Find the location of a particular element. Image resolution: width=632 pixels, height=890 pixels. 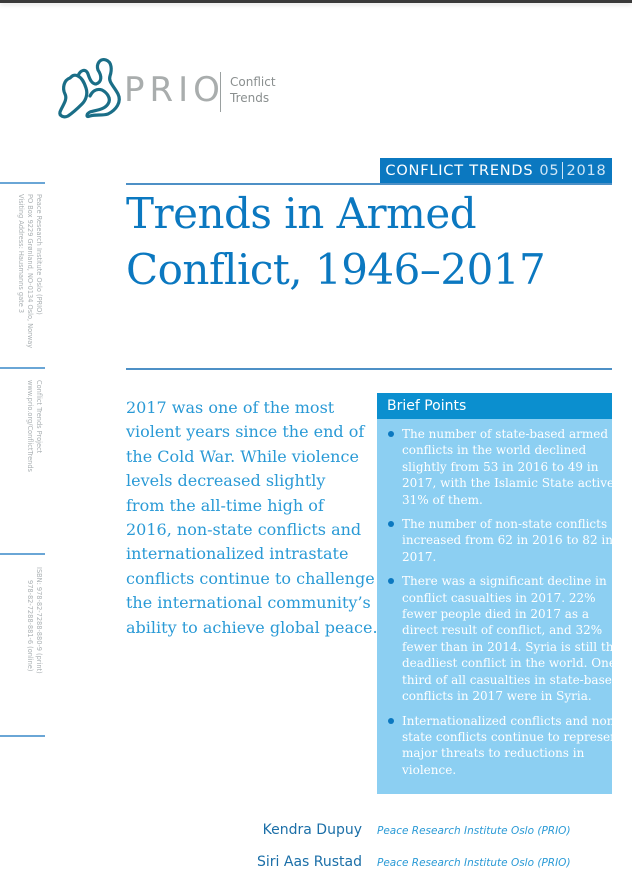

logo-divider is located at coordinates (220, 92).